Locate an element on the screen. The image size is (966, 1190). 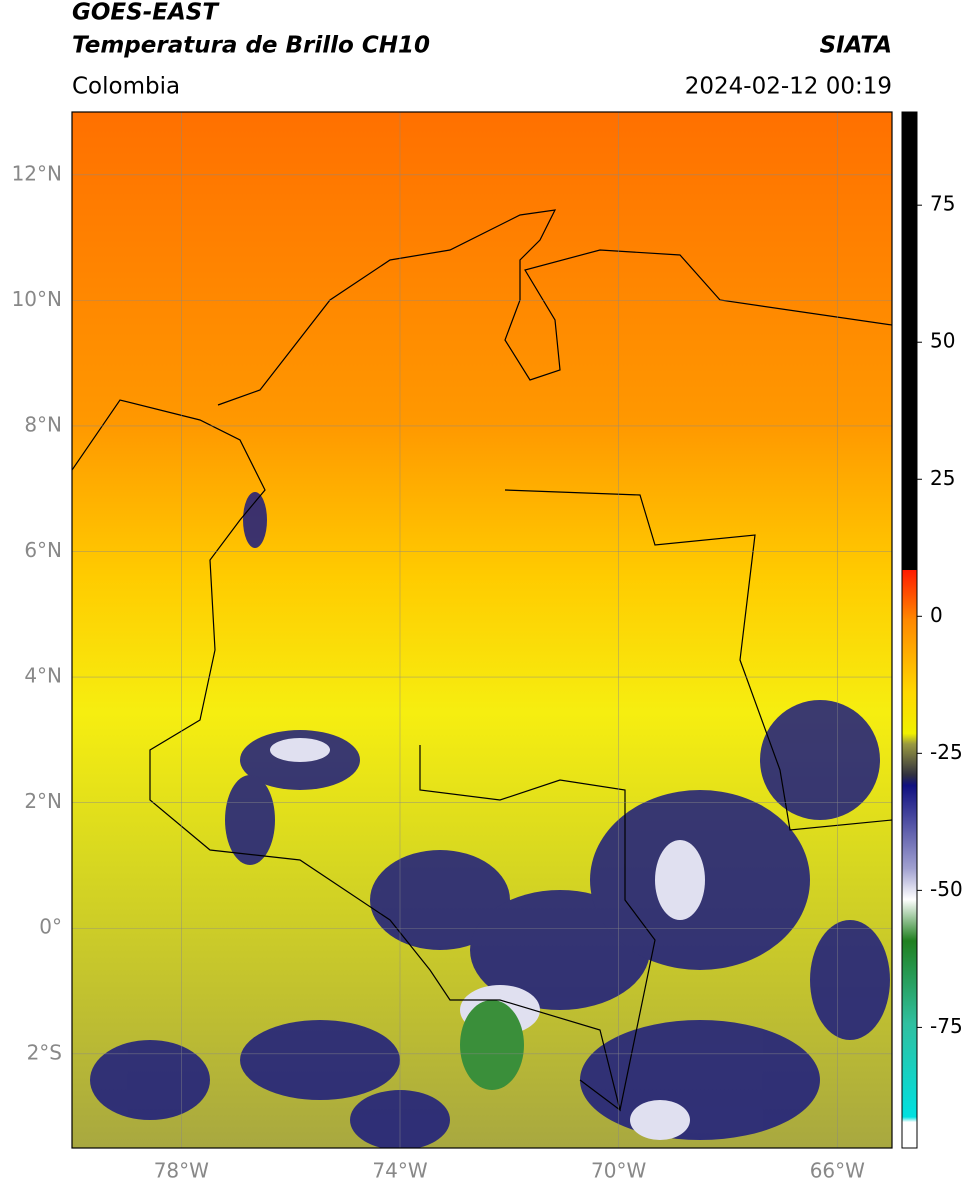
colorbar-tick-label: 0 is located at coordinates (936, 615).